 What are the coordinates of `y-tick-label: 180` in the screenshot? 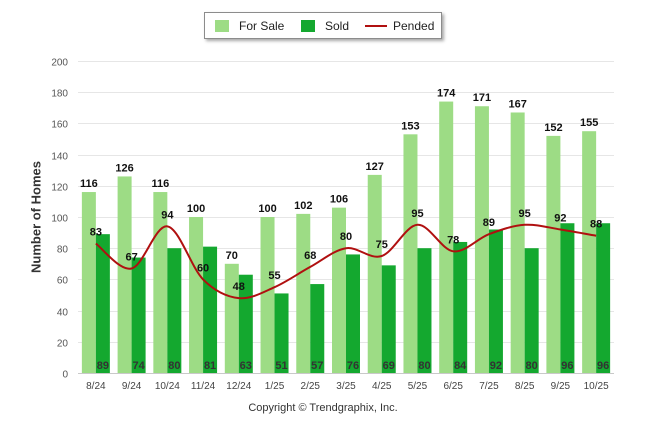 It's located at (59, 94).